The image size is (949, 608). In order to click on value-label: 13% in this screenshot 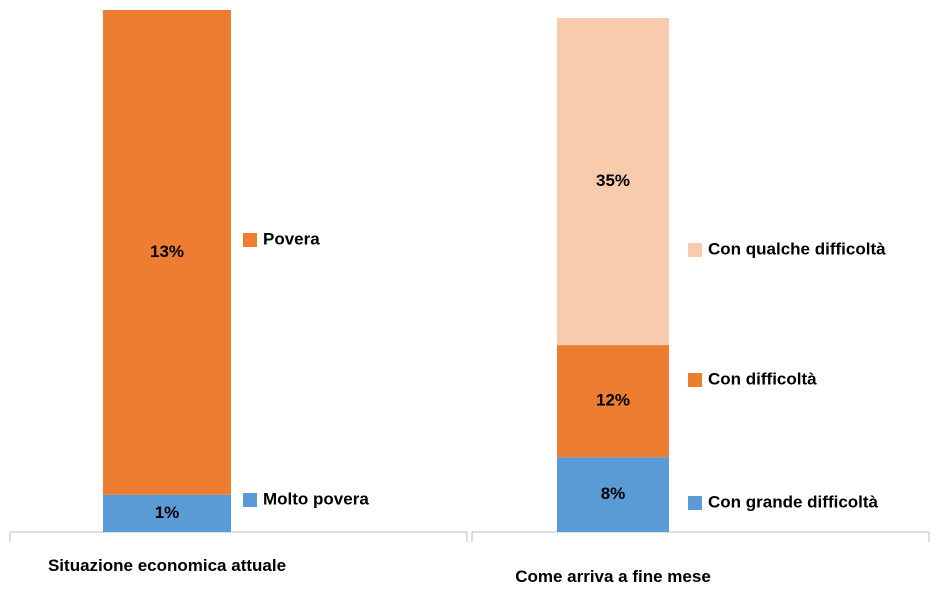, I will do `click(167, 251)`.